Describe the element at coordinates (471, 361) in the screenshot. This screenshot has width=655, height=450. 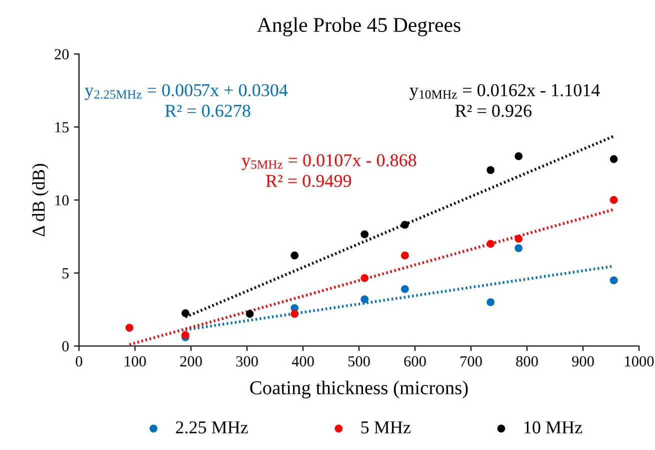
I see `x-tick-label: 700` at that location.